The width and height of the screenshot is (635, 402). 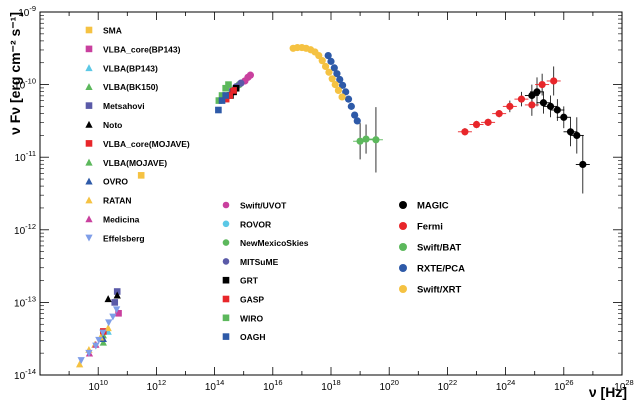 I want to click on legend-label-metsahovi: Metsahovi, so click(x=124, y=106).